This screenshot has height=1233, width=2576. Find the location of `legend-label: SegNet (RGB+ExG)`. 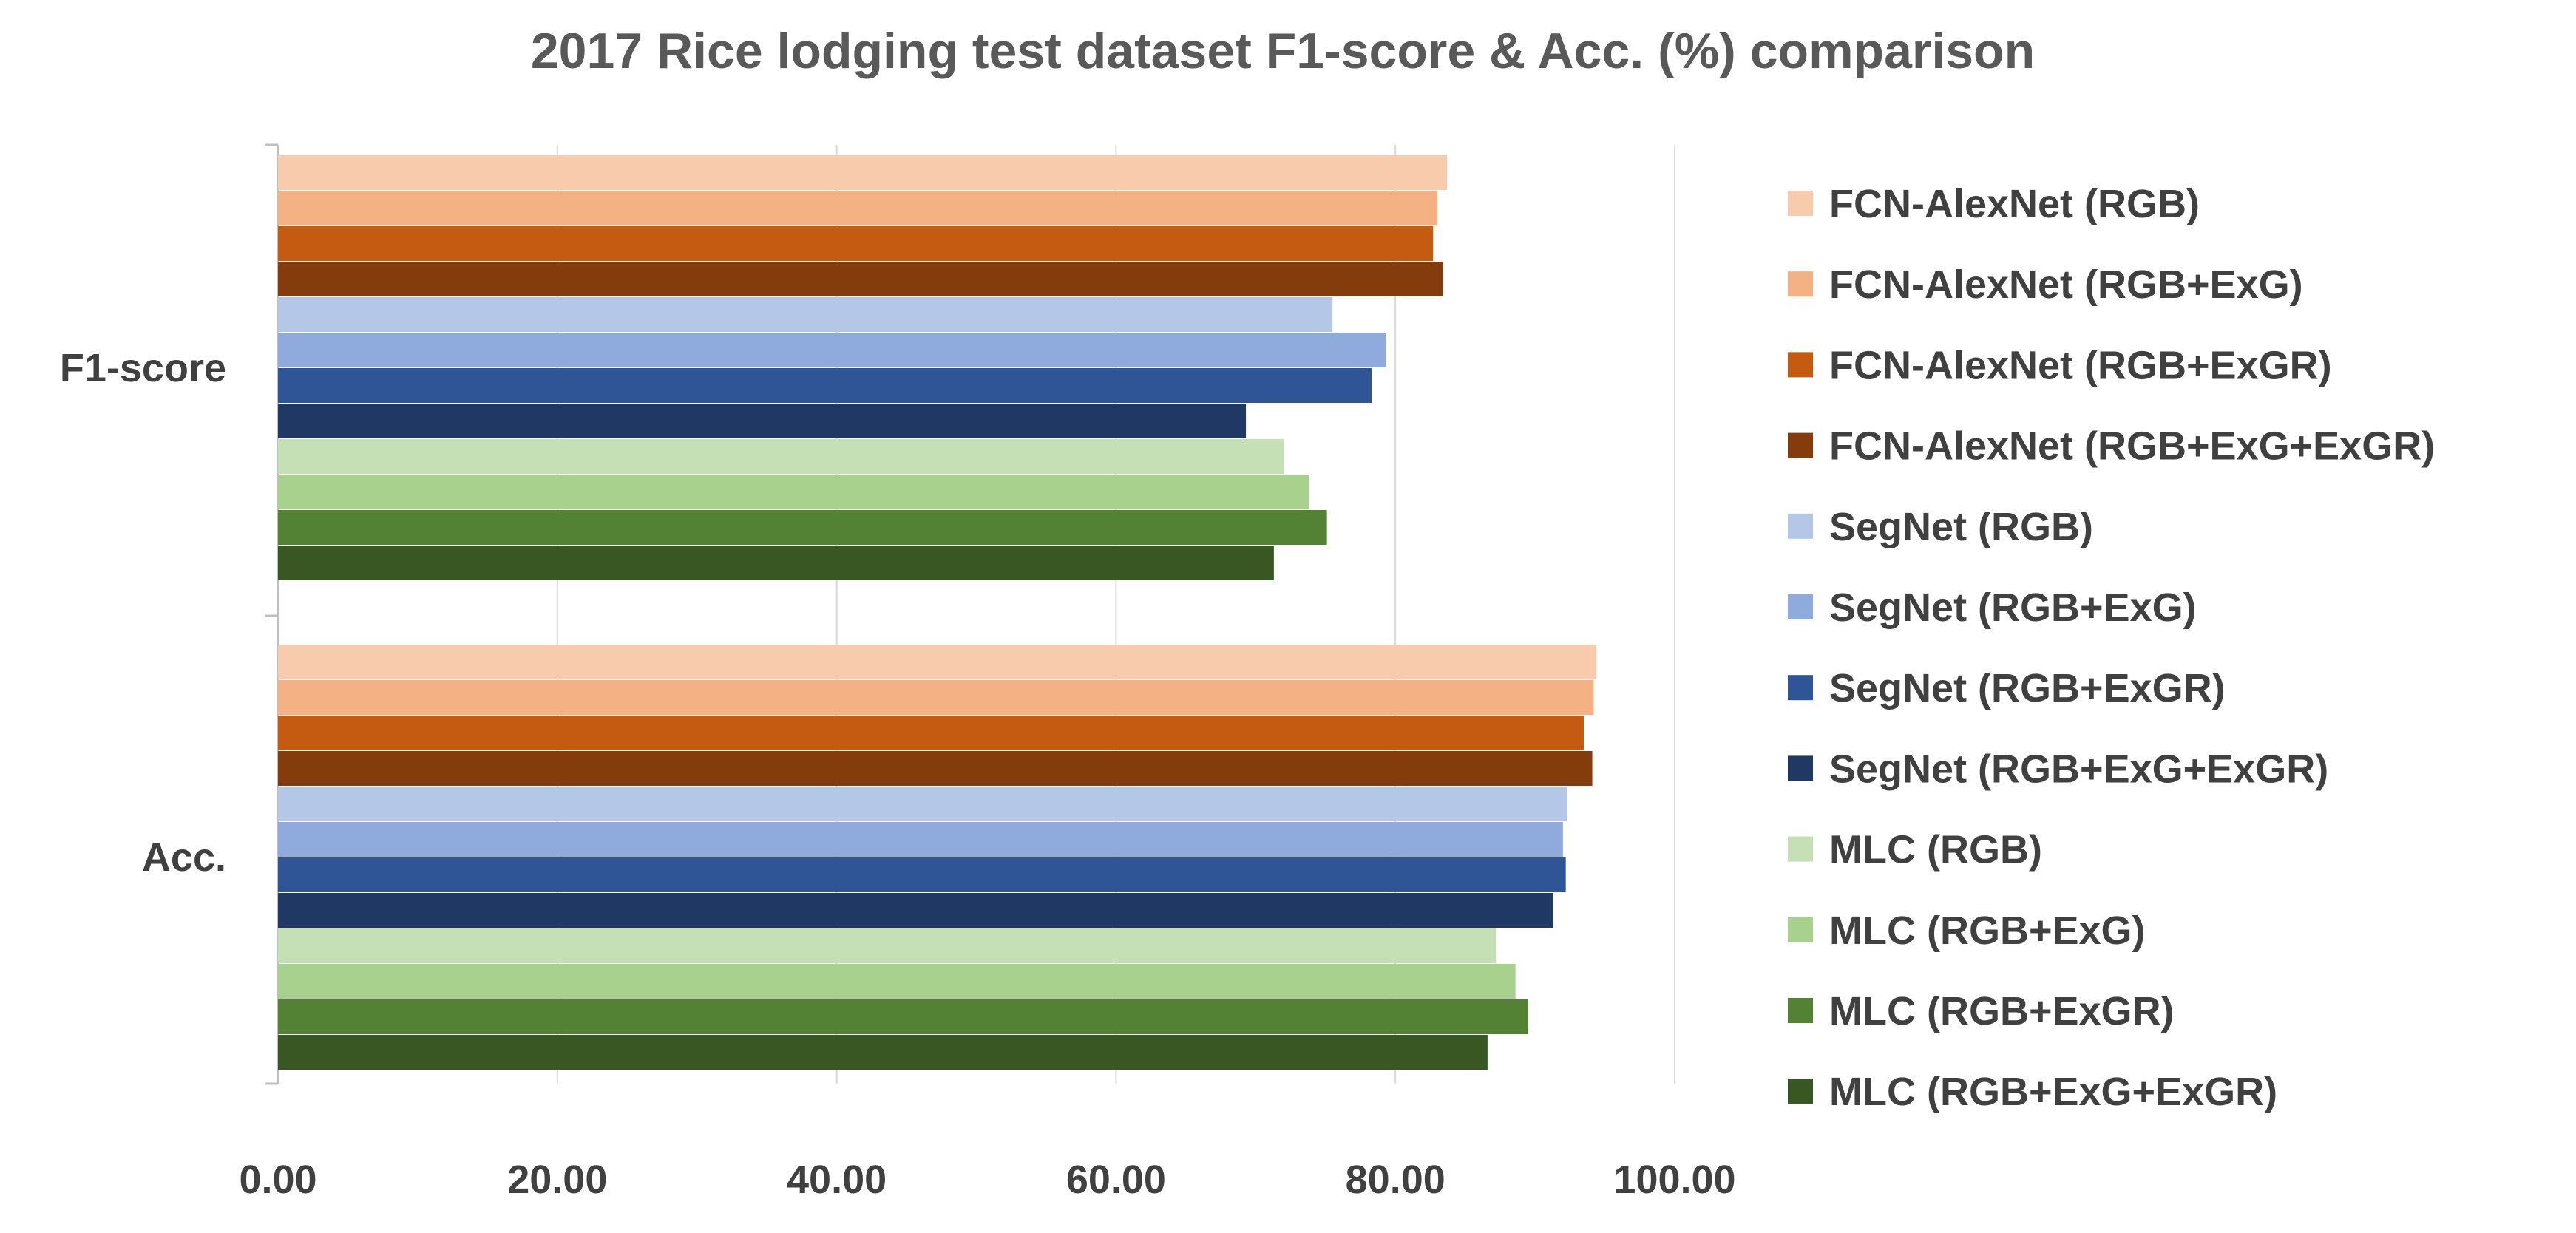

legend-label: SegNet (RGB+ExG) is located at coordinates (2013, 607).